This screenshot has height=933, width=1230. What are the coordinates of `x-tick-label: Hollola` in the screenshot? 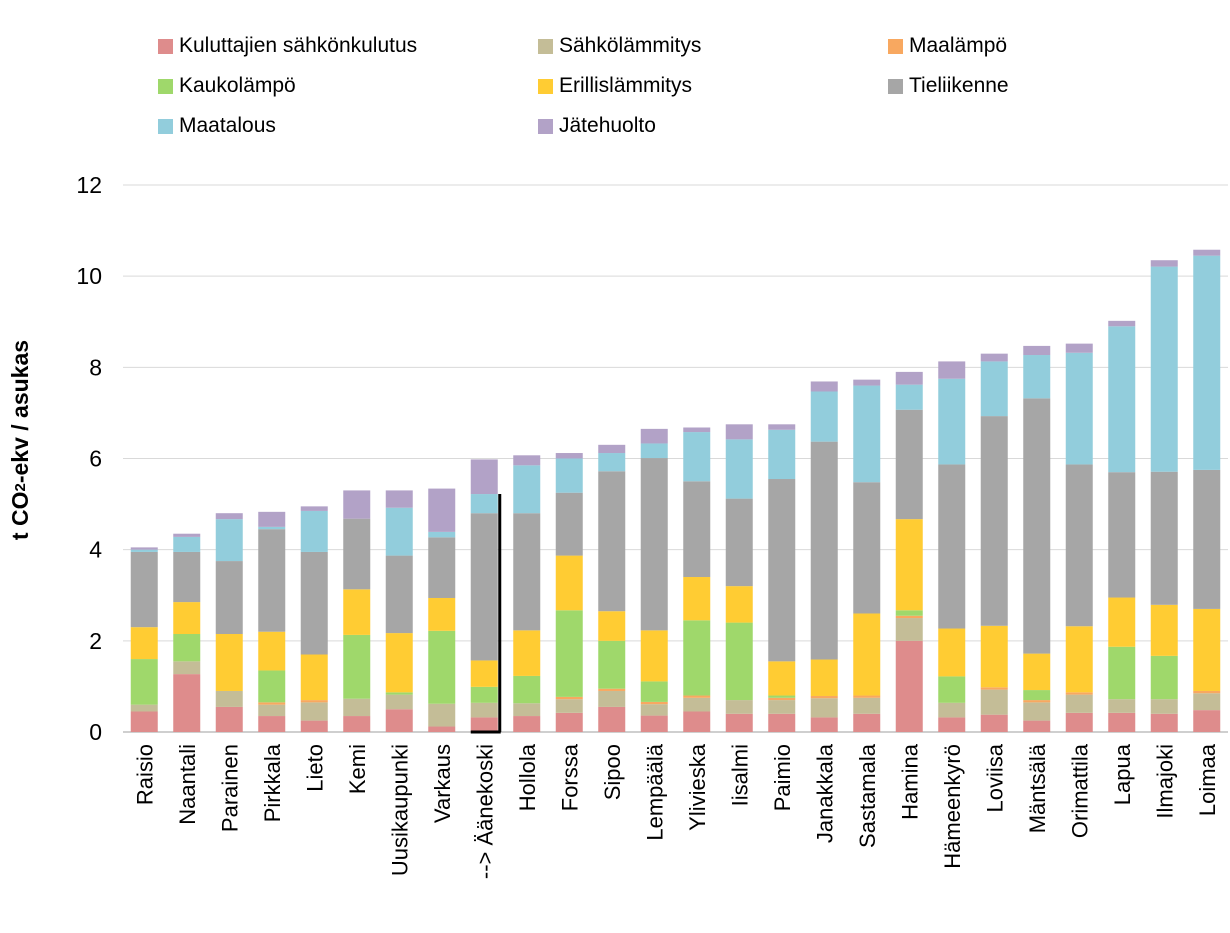 It's located at (527, 777).